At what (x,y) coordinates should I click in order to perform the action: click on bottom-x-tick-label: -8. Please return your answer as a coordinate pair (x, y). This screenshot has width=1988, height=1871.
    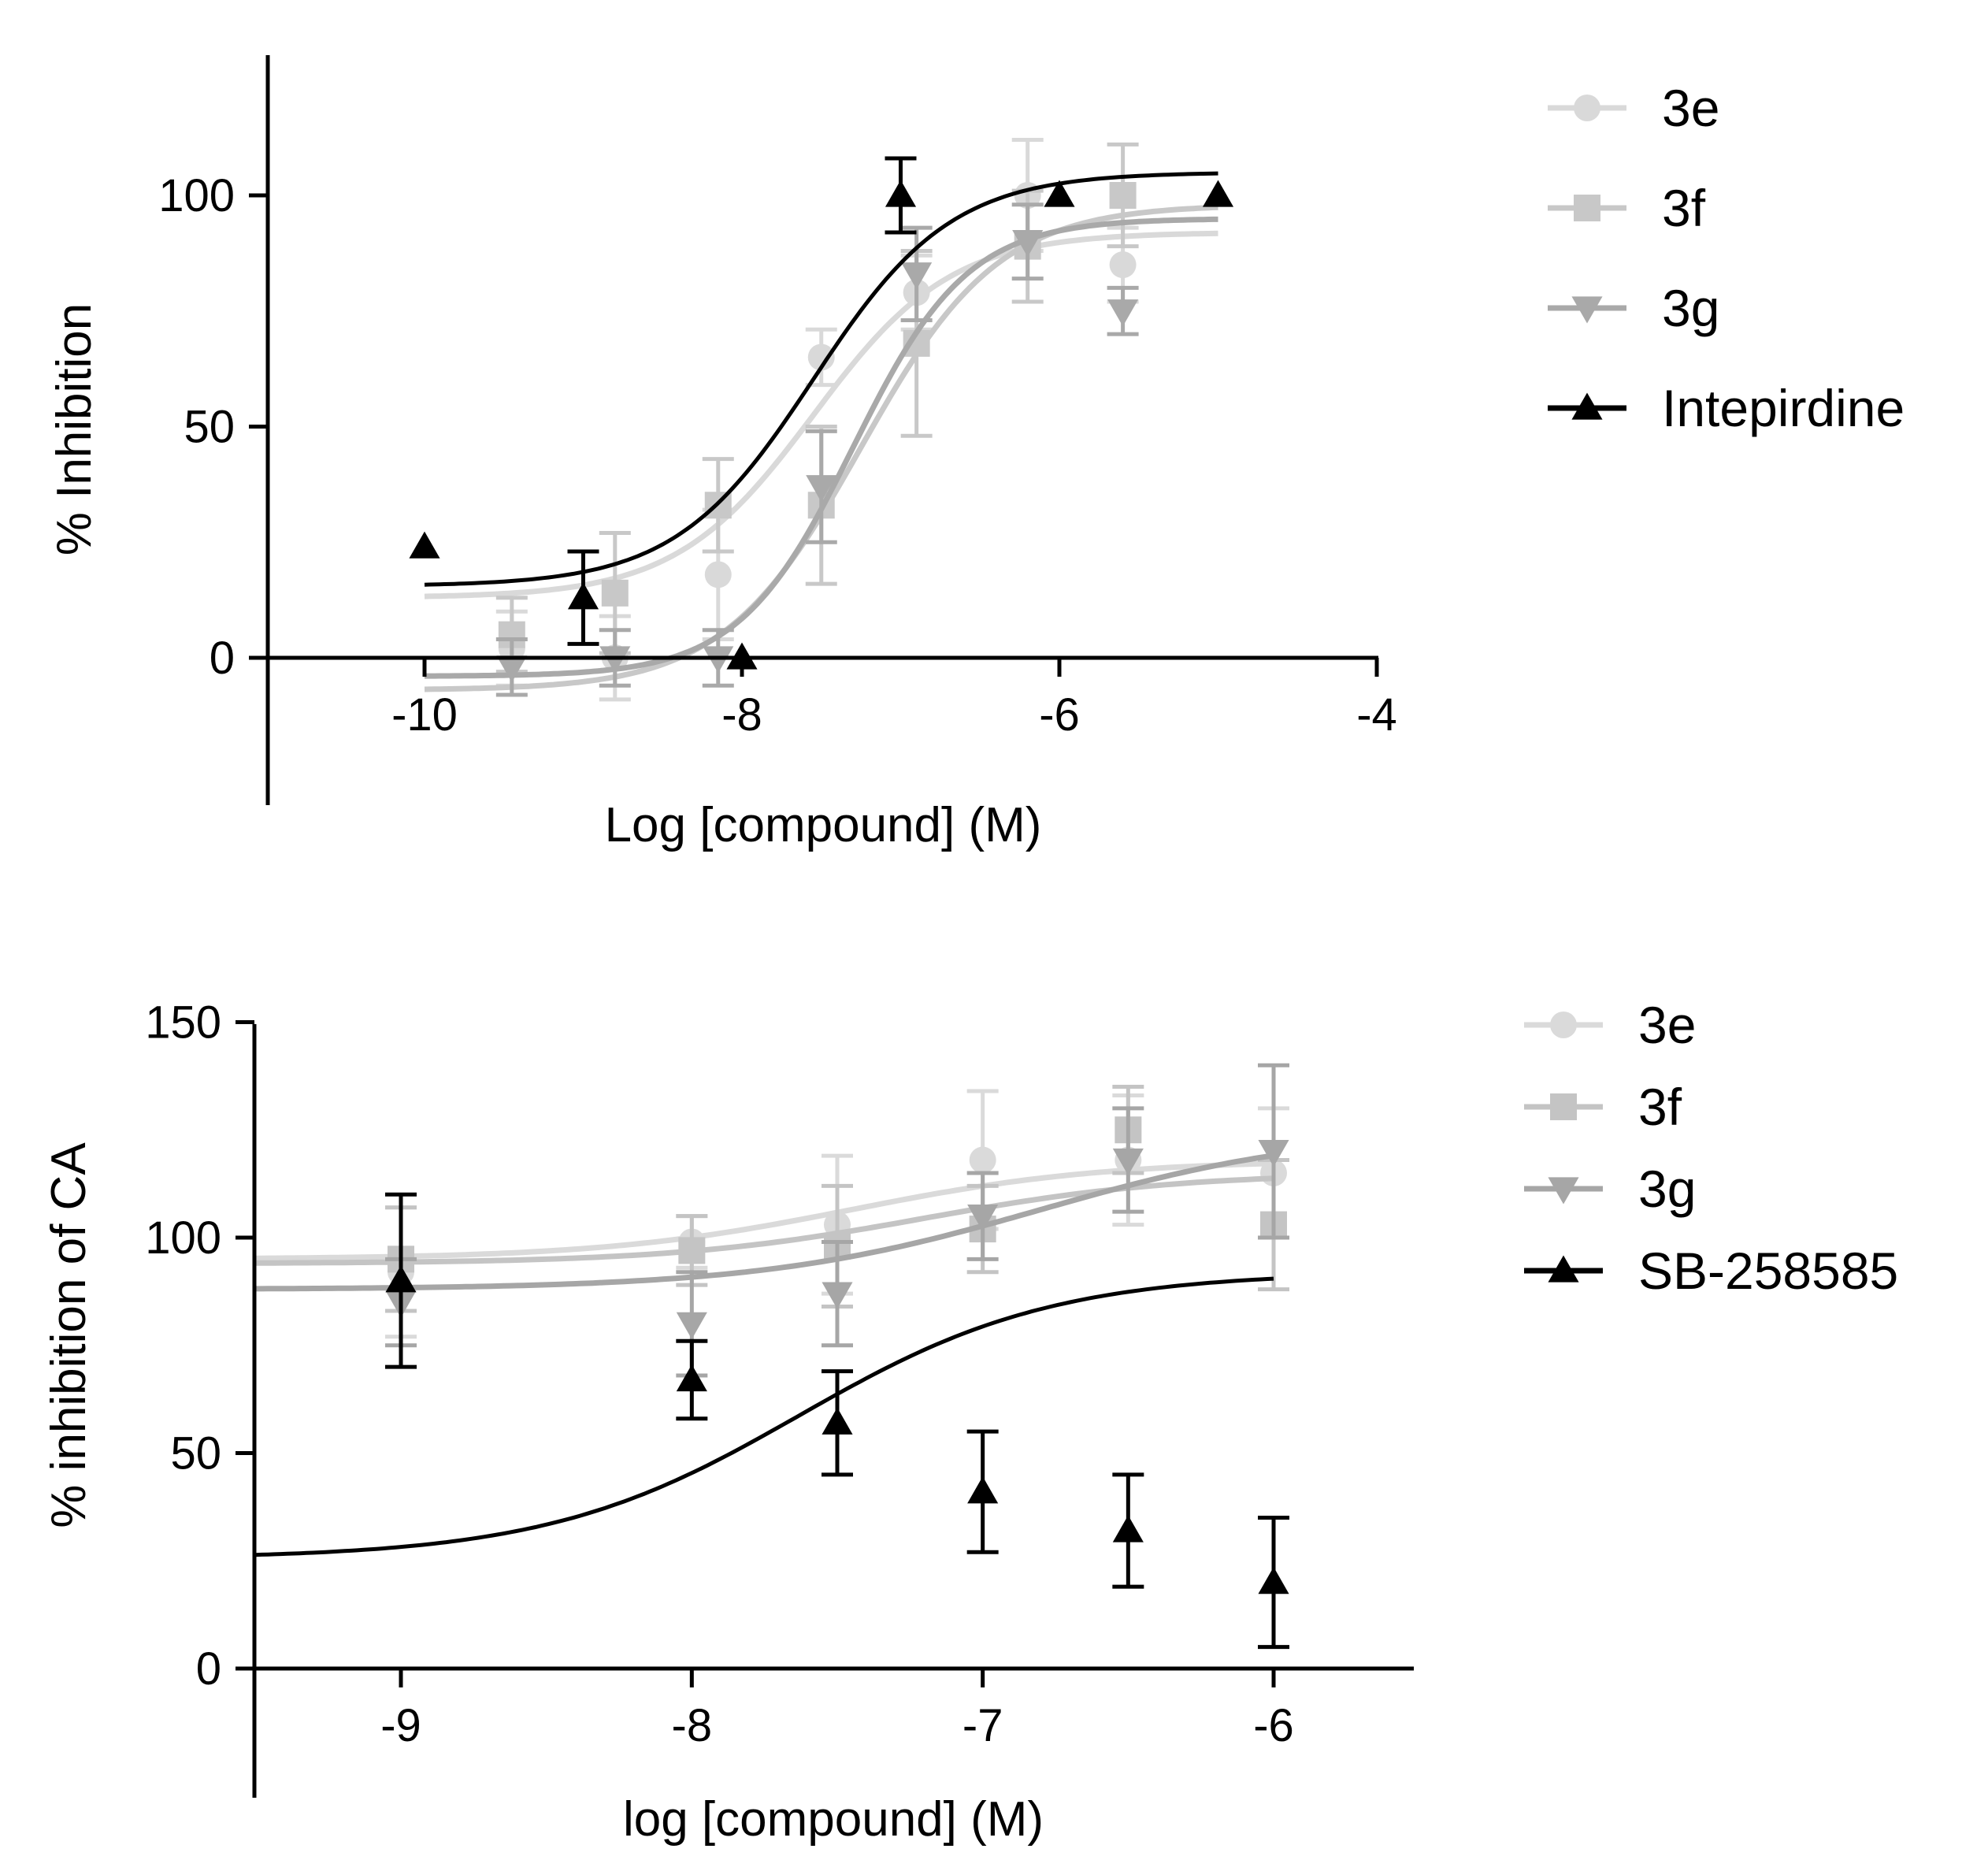
    Looking at the image, I should click on (692, 1725).